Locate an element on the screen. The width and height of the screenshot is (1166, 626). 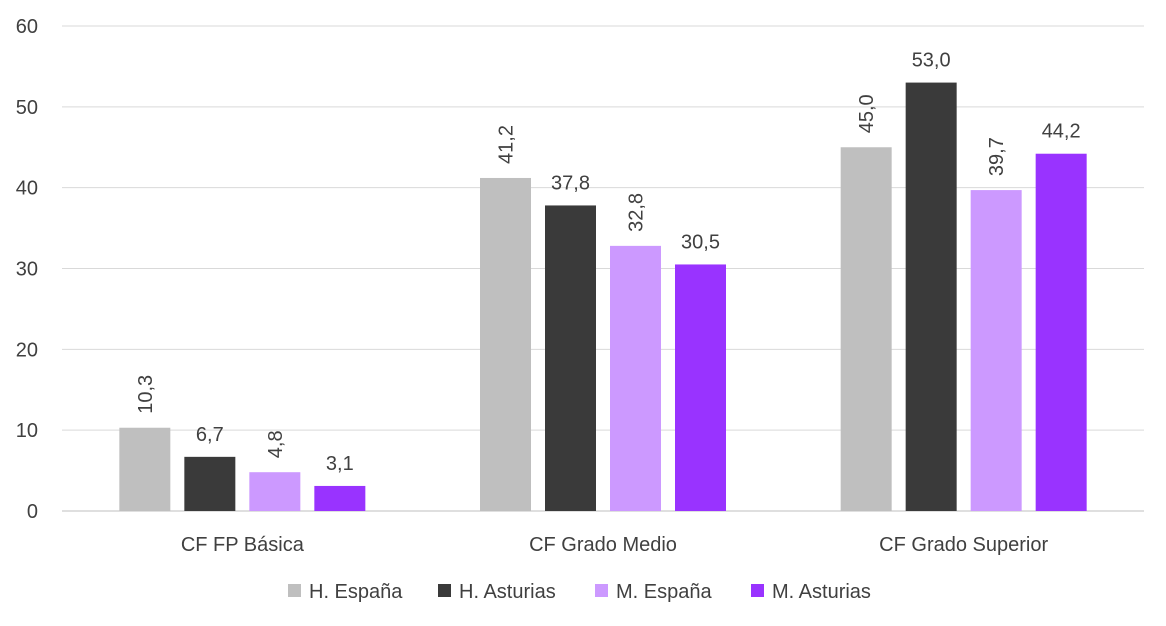
legend: H. España H. Asturias M. España M. Asturias is located at coordinates (579, 592).